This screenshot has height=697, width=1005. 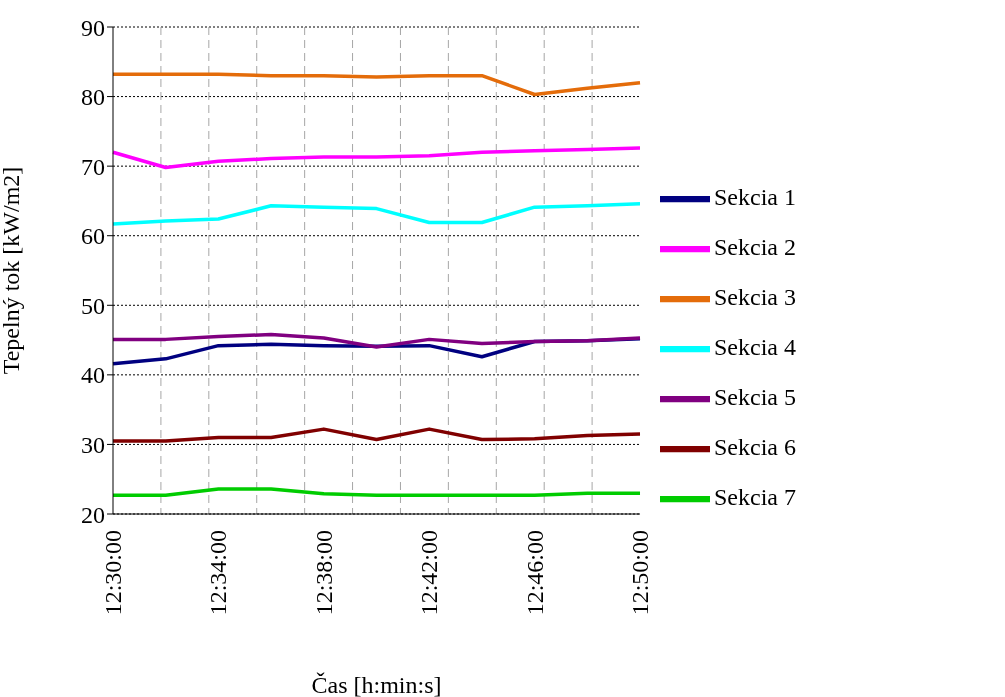 What do you see at coordinates (93, 375) in the screenshot?
I see `y-tick-label: 40` at bounding box center [93, 375].